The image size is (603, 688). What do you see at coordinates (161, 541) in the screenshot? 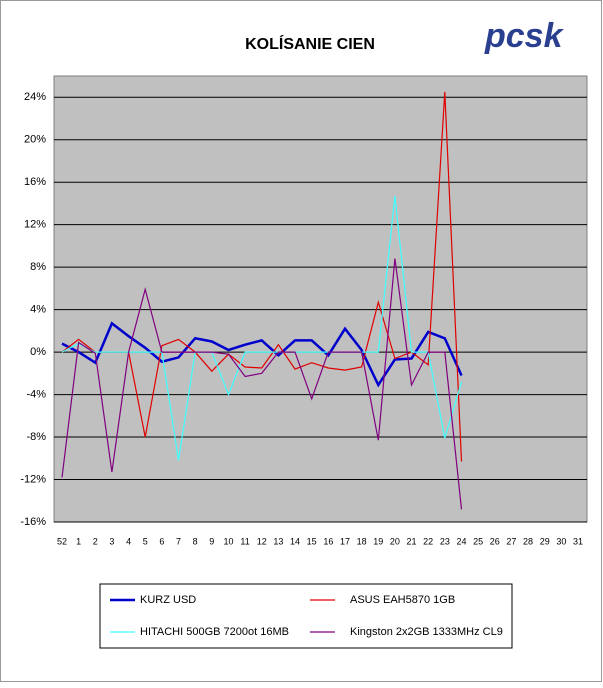
I see `x-tick-label: 6` at bounding box center [161, 541].